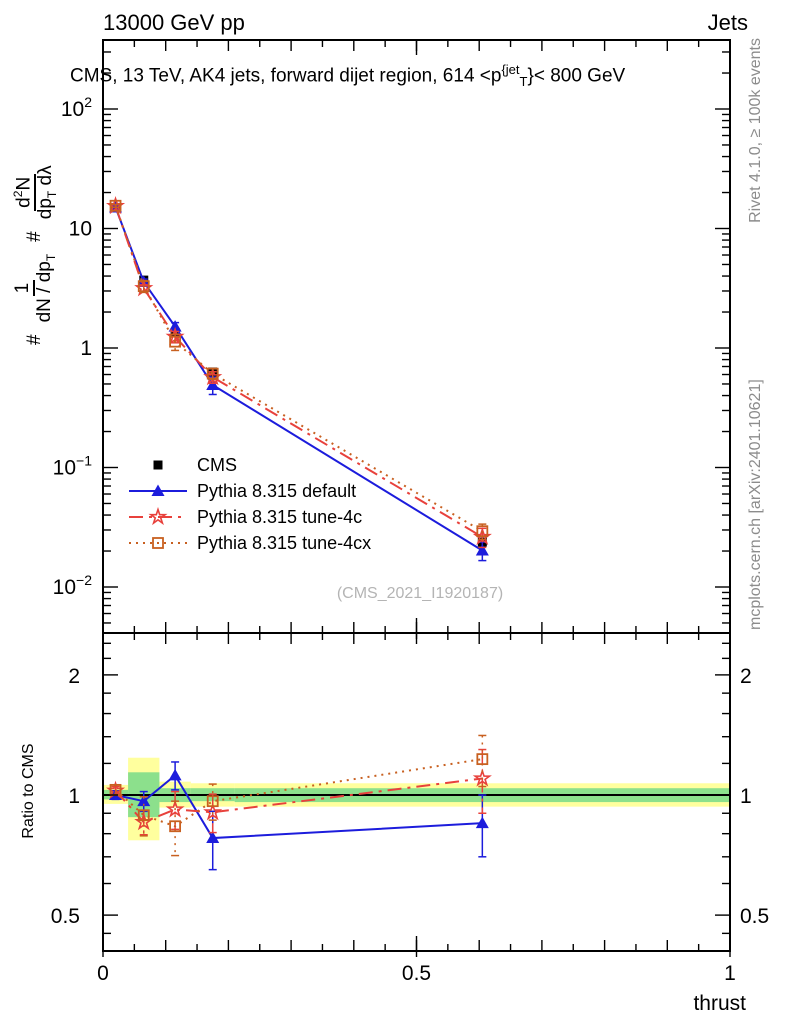 Image resolution: width=786 pixels, height=1024 pixels. Describe the element at coordinates (34, 288) in the screenshot. I see `fraction-1: 1 dN / dpT` at that location.